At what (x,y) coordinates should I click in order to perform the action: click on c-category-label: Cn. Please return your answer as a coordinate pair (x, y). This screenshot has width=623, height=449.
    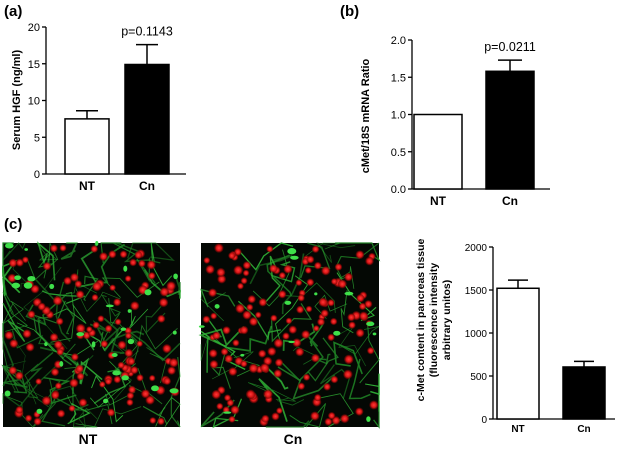
    Looking at the image, I should click on (583, 429).